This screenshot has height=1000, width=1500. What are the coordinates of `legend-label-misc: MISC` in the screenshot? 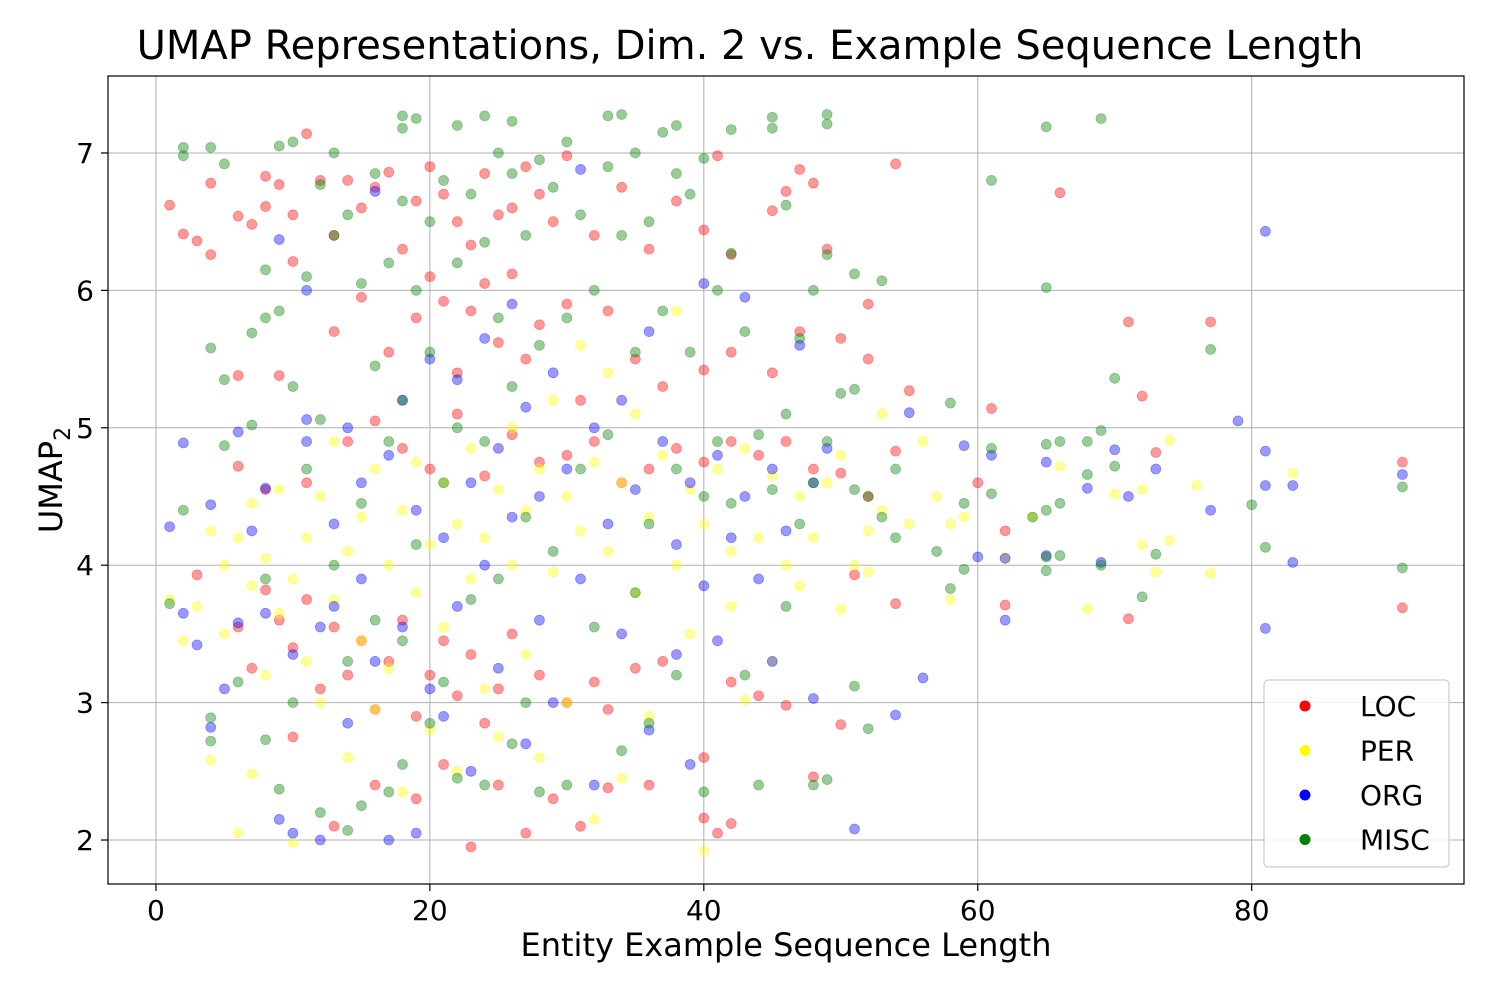 It's located at (1395, 840).